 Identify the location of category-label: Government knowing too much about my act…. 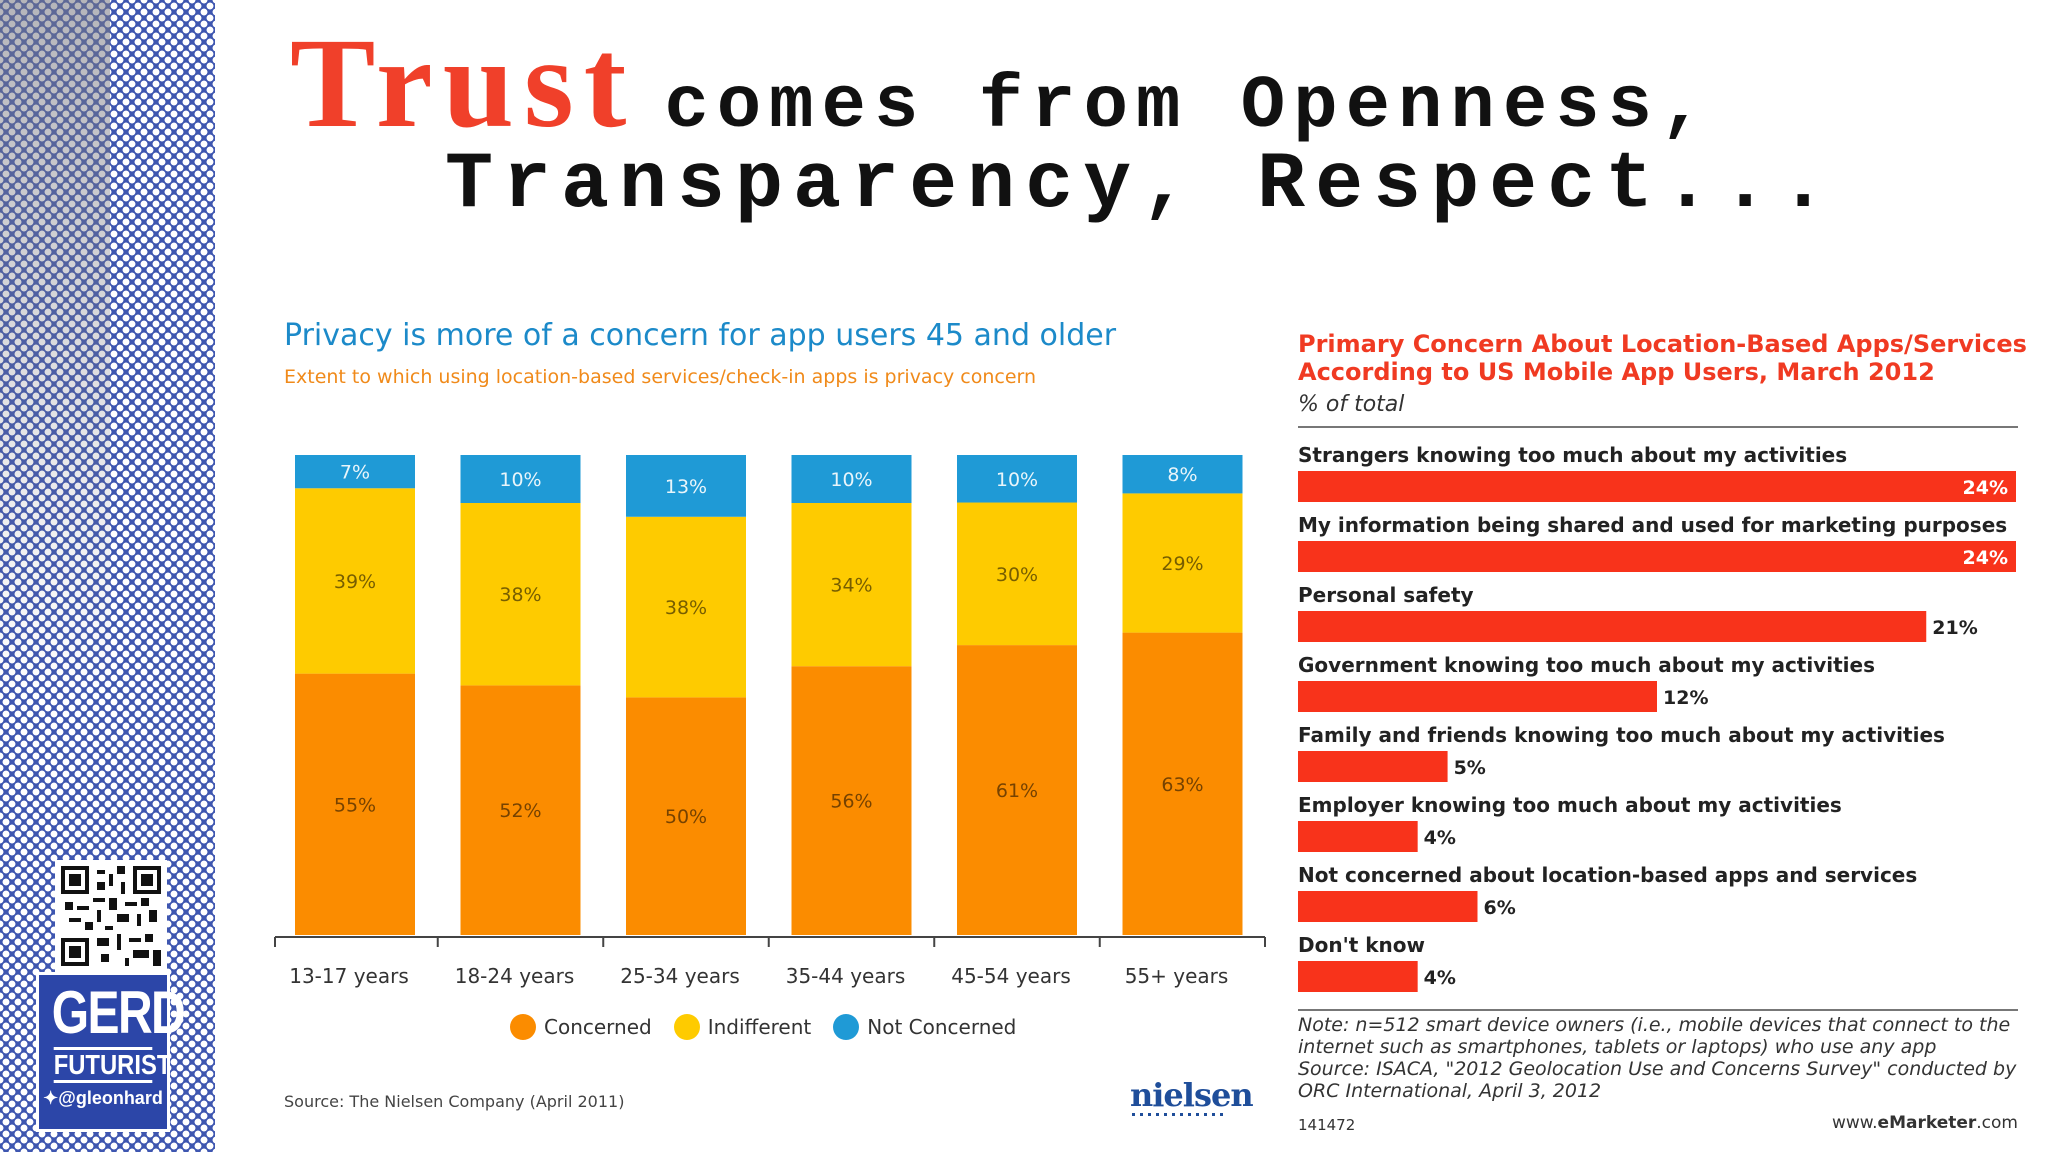
(1586, 665).